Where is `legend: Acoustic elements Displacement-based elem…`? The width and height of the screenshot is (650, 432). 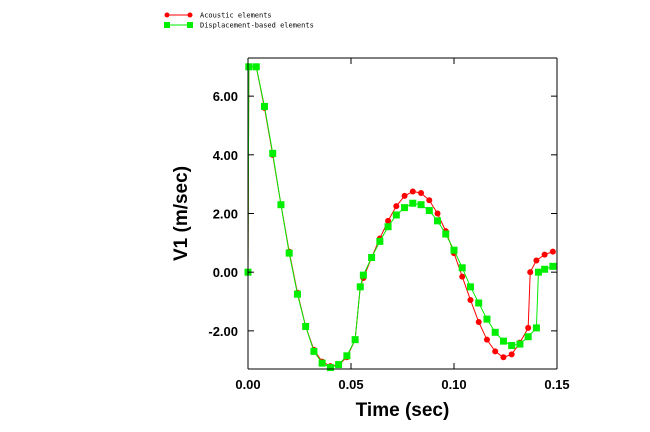 legend: Acoustic elements Displacement-based elem… is located at coordinates (239, 21).